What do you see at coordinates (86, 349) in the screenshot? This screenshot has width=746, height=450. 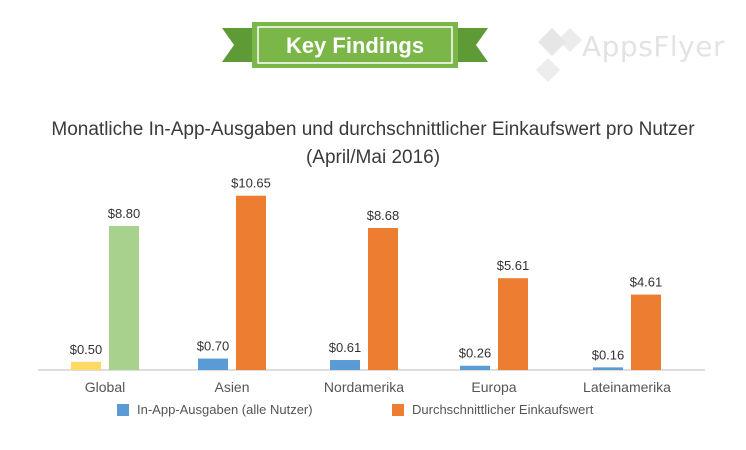 I see `data-label-in-app-global: $0.50` at bounding box center [86, 349].